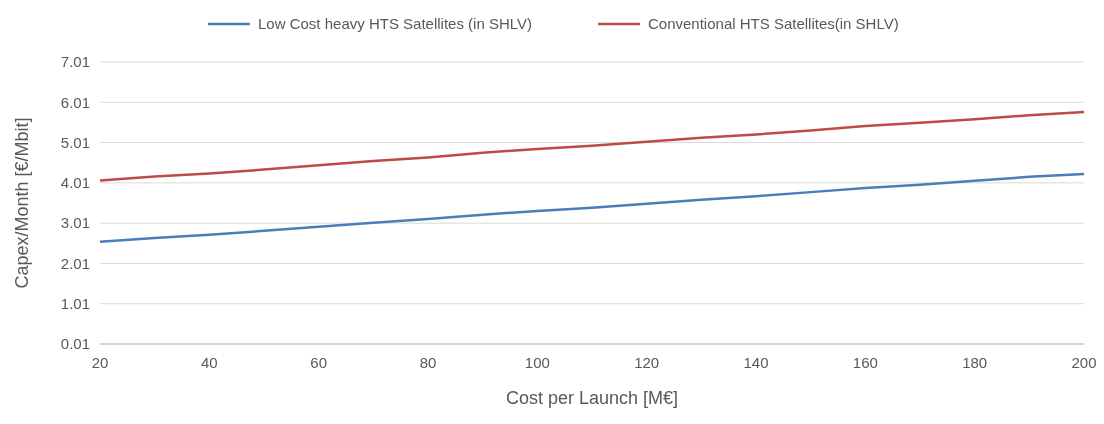 The width and height of the screenshot is (1104, 424). I want to click on x-axis-title: Cost per Launch [M€], so click(592, 398).